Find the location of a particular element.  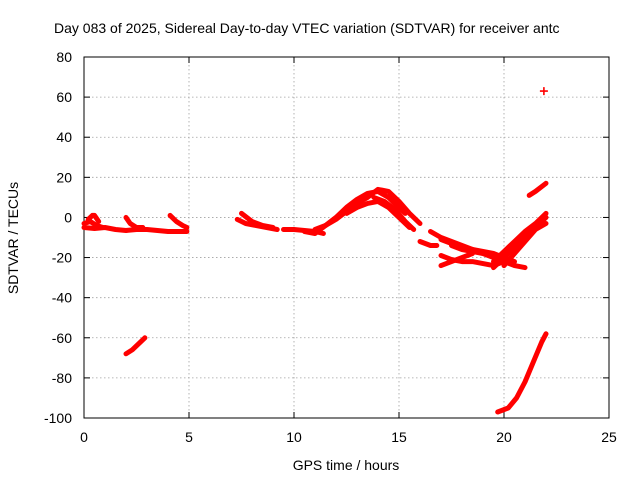

y-tick-label: -80 is located at coordinates (62, 378).